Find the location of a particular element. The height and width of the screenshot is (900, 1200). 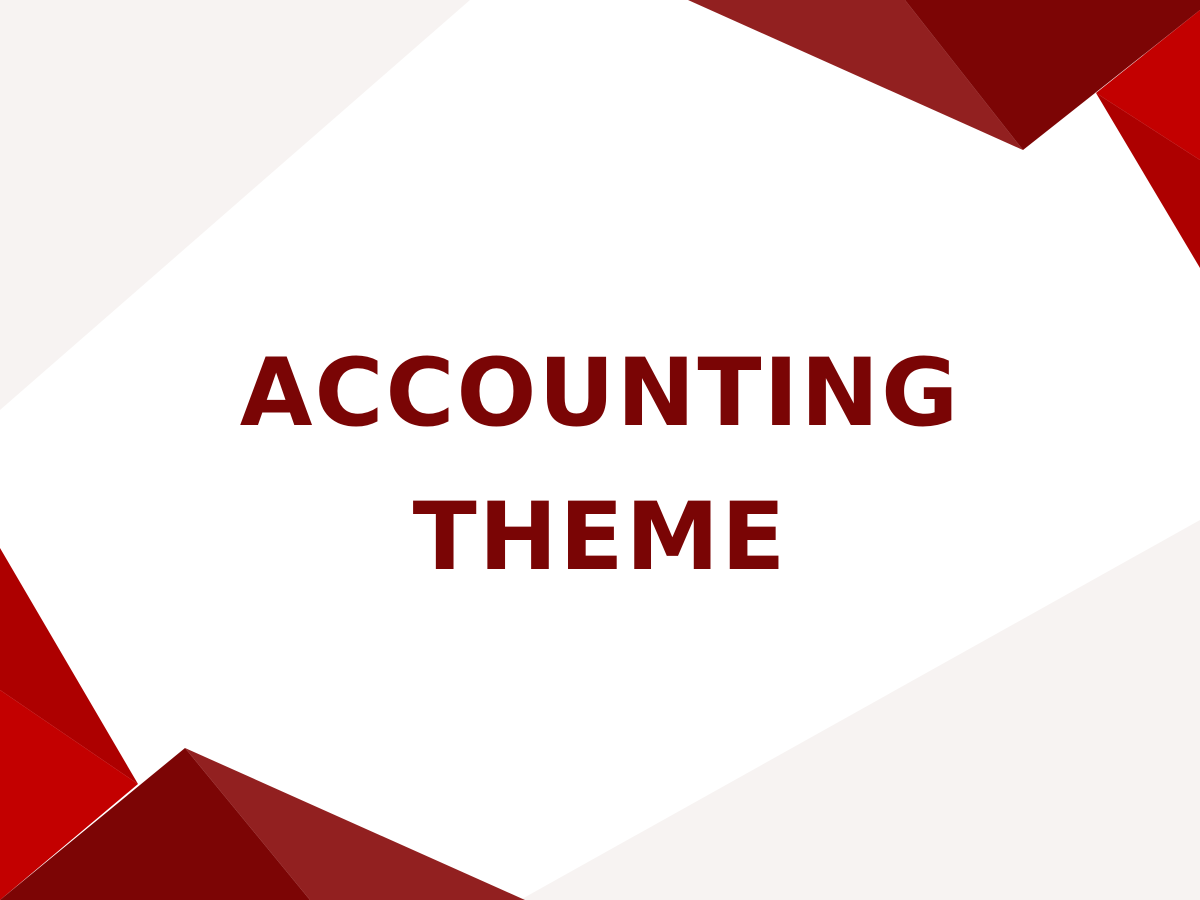

shard-bottom-bright is located at coordinates (69, 795).